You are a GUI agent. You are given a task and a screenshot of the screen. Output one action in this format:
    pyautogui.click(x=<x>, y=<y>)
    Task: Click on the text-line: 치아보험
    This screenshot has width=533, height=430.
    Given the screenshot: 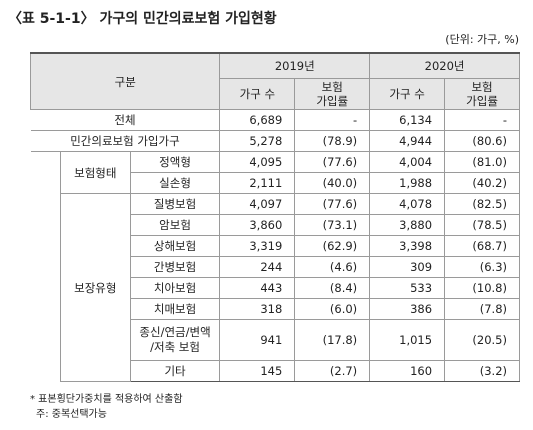 What is the action you would take?
    pyautogui.click(x=175, y=288)
    